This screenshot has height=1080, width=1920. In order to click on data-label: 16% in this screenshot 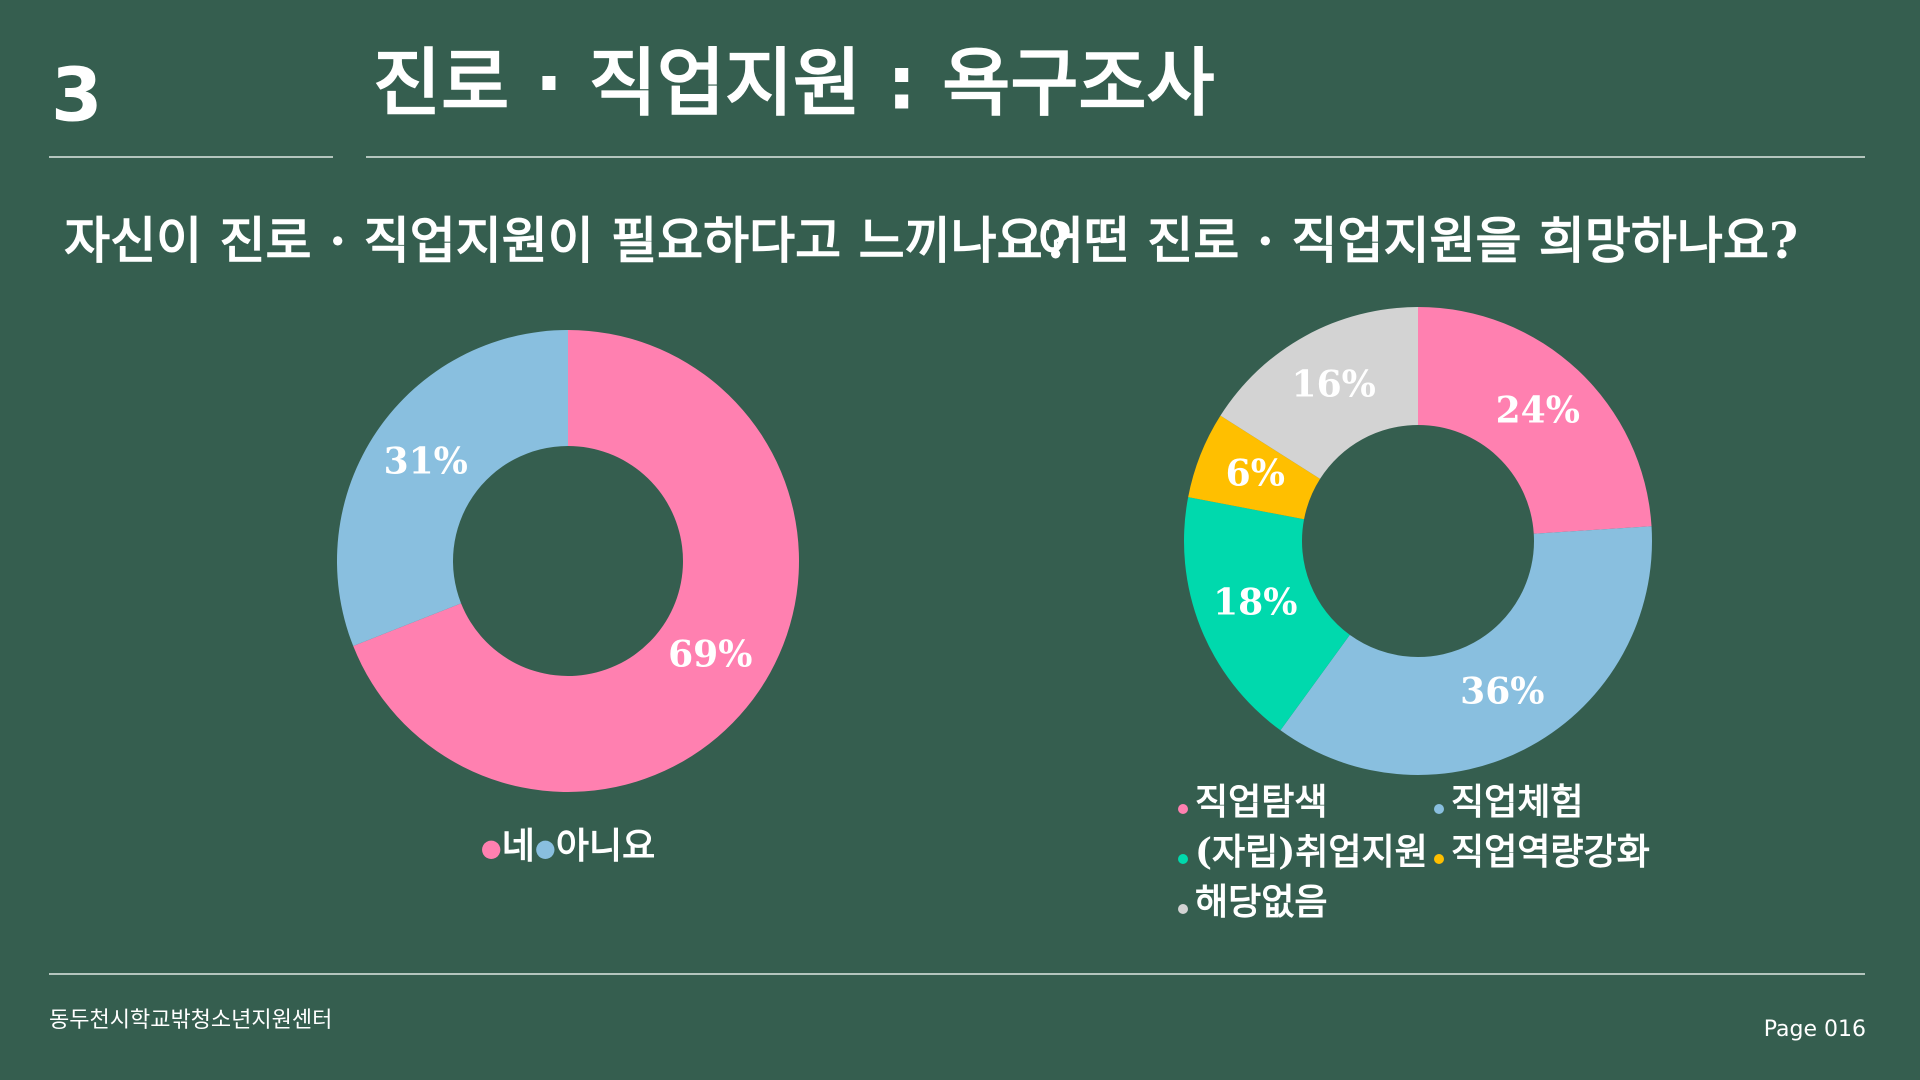, I will do `click(1334, 385)`.